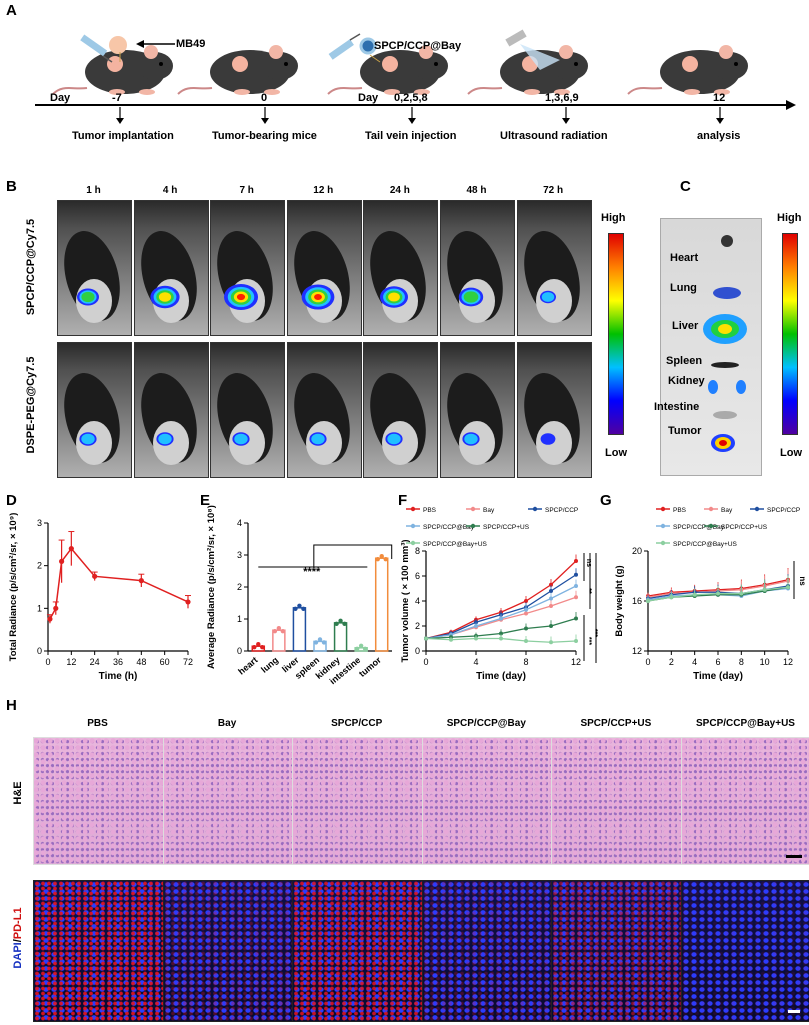  Describe the element at coordinates (475, 662) in the screenshot. I see `tick-label: 4` at that location.